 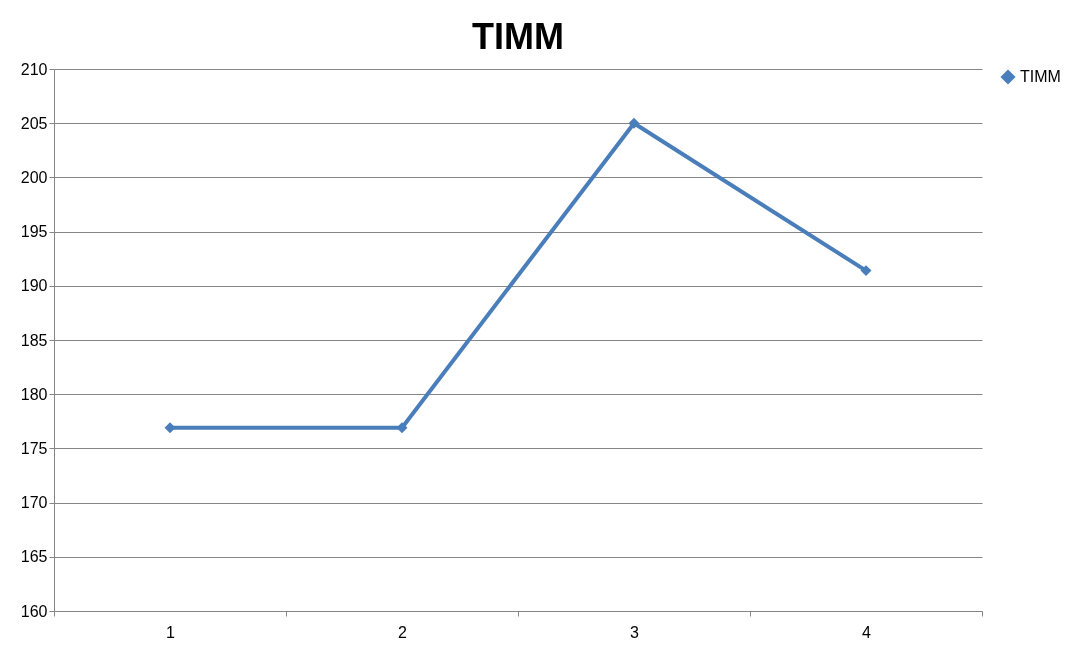 I want to click on x-tick-label: 2, so click(x=403, y=632).